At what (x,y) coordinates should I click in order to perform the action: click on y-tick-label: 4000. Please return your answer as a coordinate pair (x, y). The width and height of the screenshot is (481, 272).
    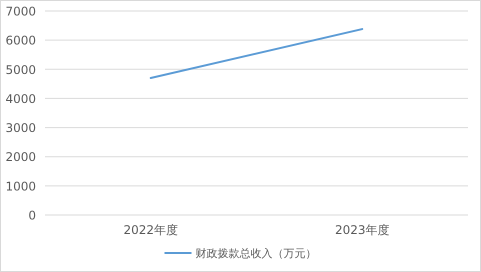
    Looking at the image, I should click on (20, 99).